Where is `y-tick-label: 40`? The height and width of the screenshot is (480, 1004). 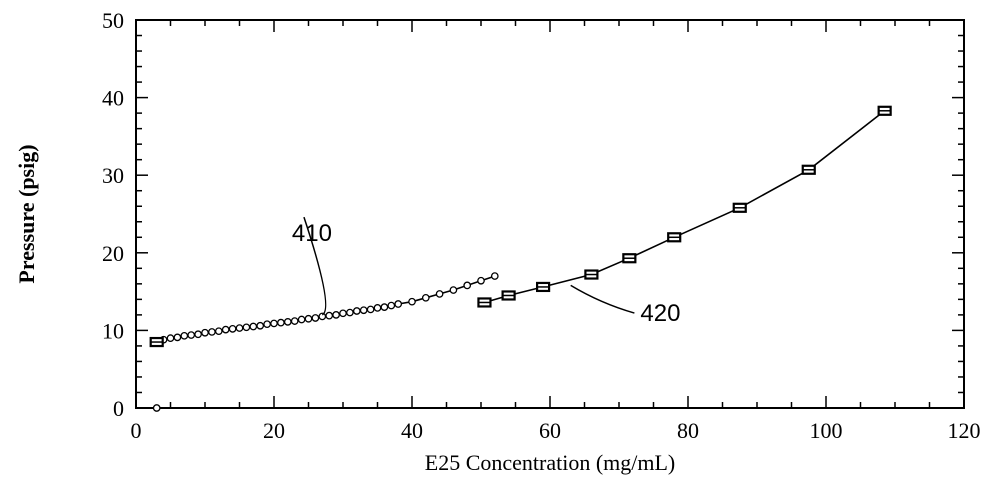 y-tick-label: 40 is located at coordinates (113, 98).